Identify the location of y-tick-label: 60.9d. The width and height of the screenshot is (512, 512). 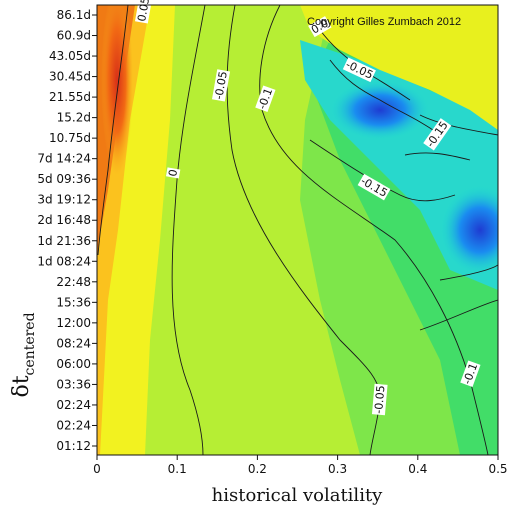
(74, 36).